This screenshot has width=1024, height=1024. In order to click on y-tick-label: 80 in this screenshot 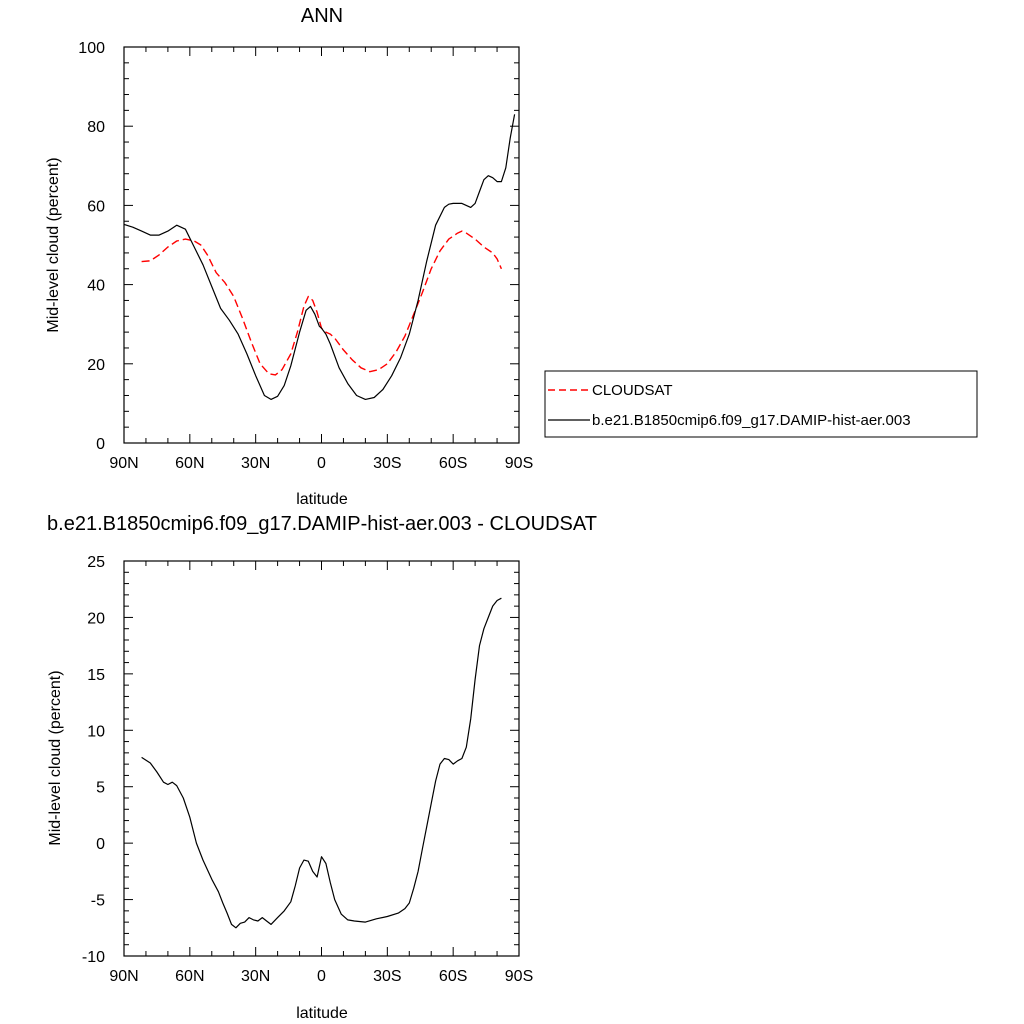, I will do `click(96, 127)`.